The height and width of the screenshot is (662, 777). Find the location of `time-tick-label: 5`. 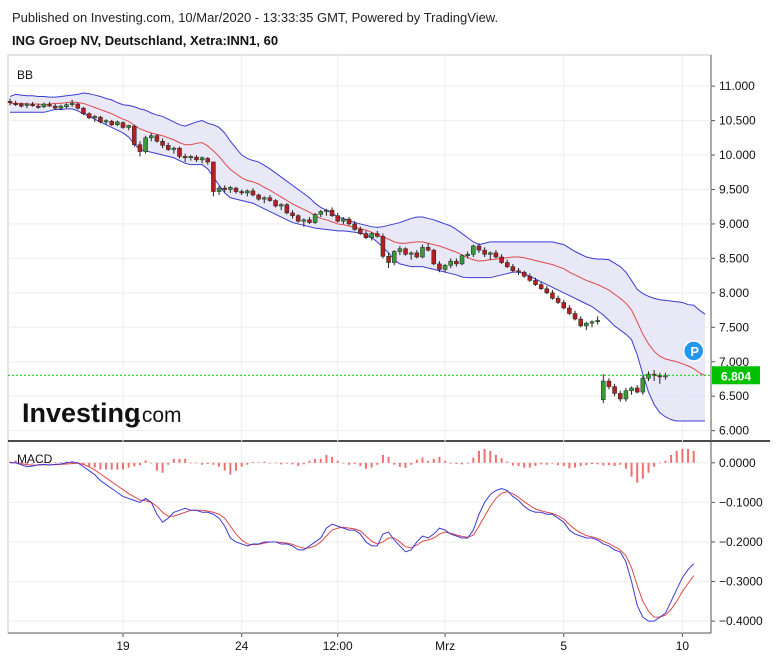

time-tick-label: 5 is located at coordinates (563, 646).